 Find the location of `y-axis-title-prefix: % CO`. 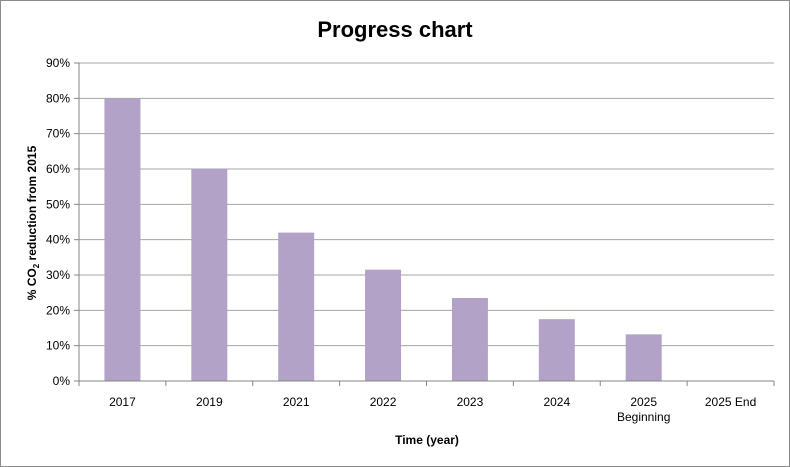

y-axis-title-prefix: % CO is located at coordinates (32, 284).